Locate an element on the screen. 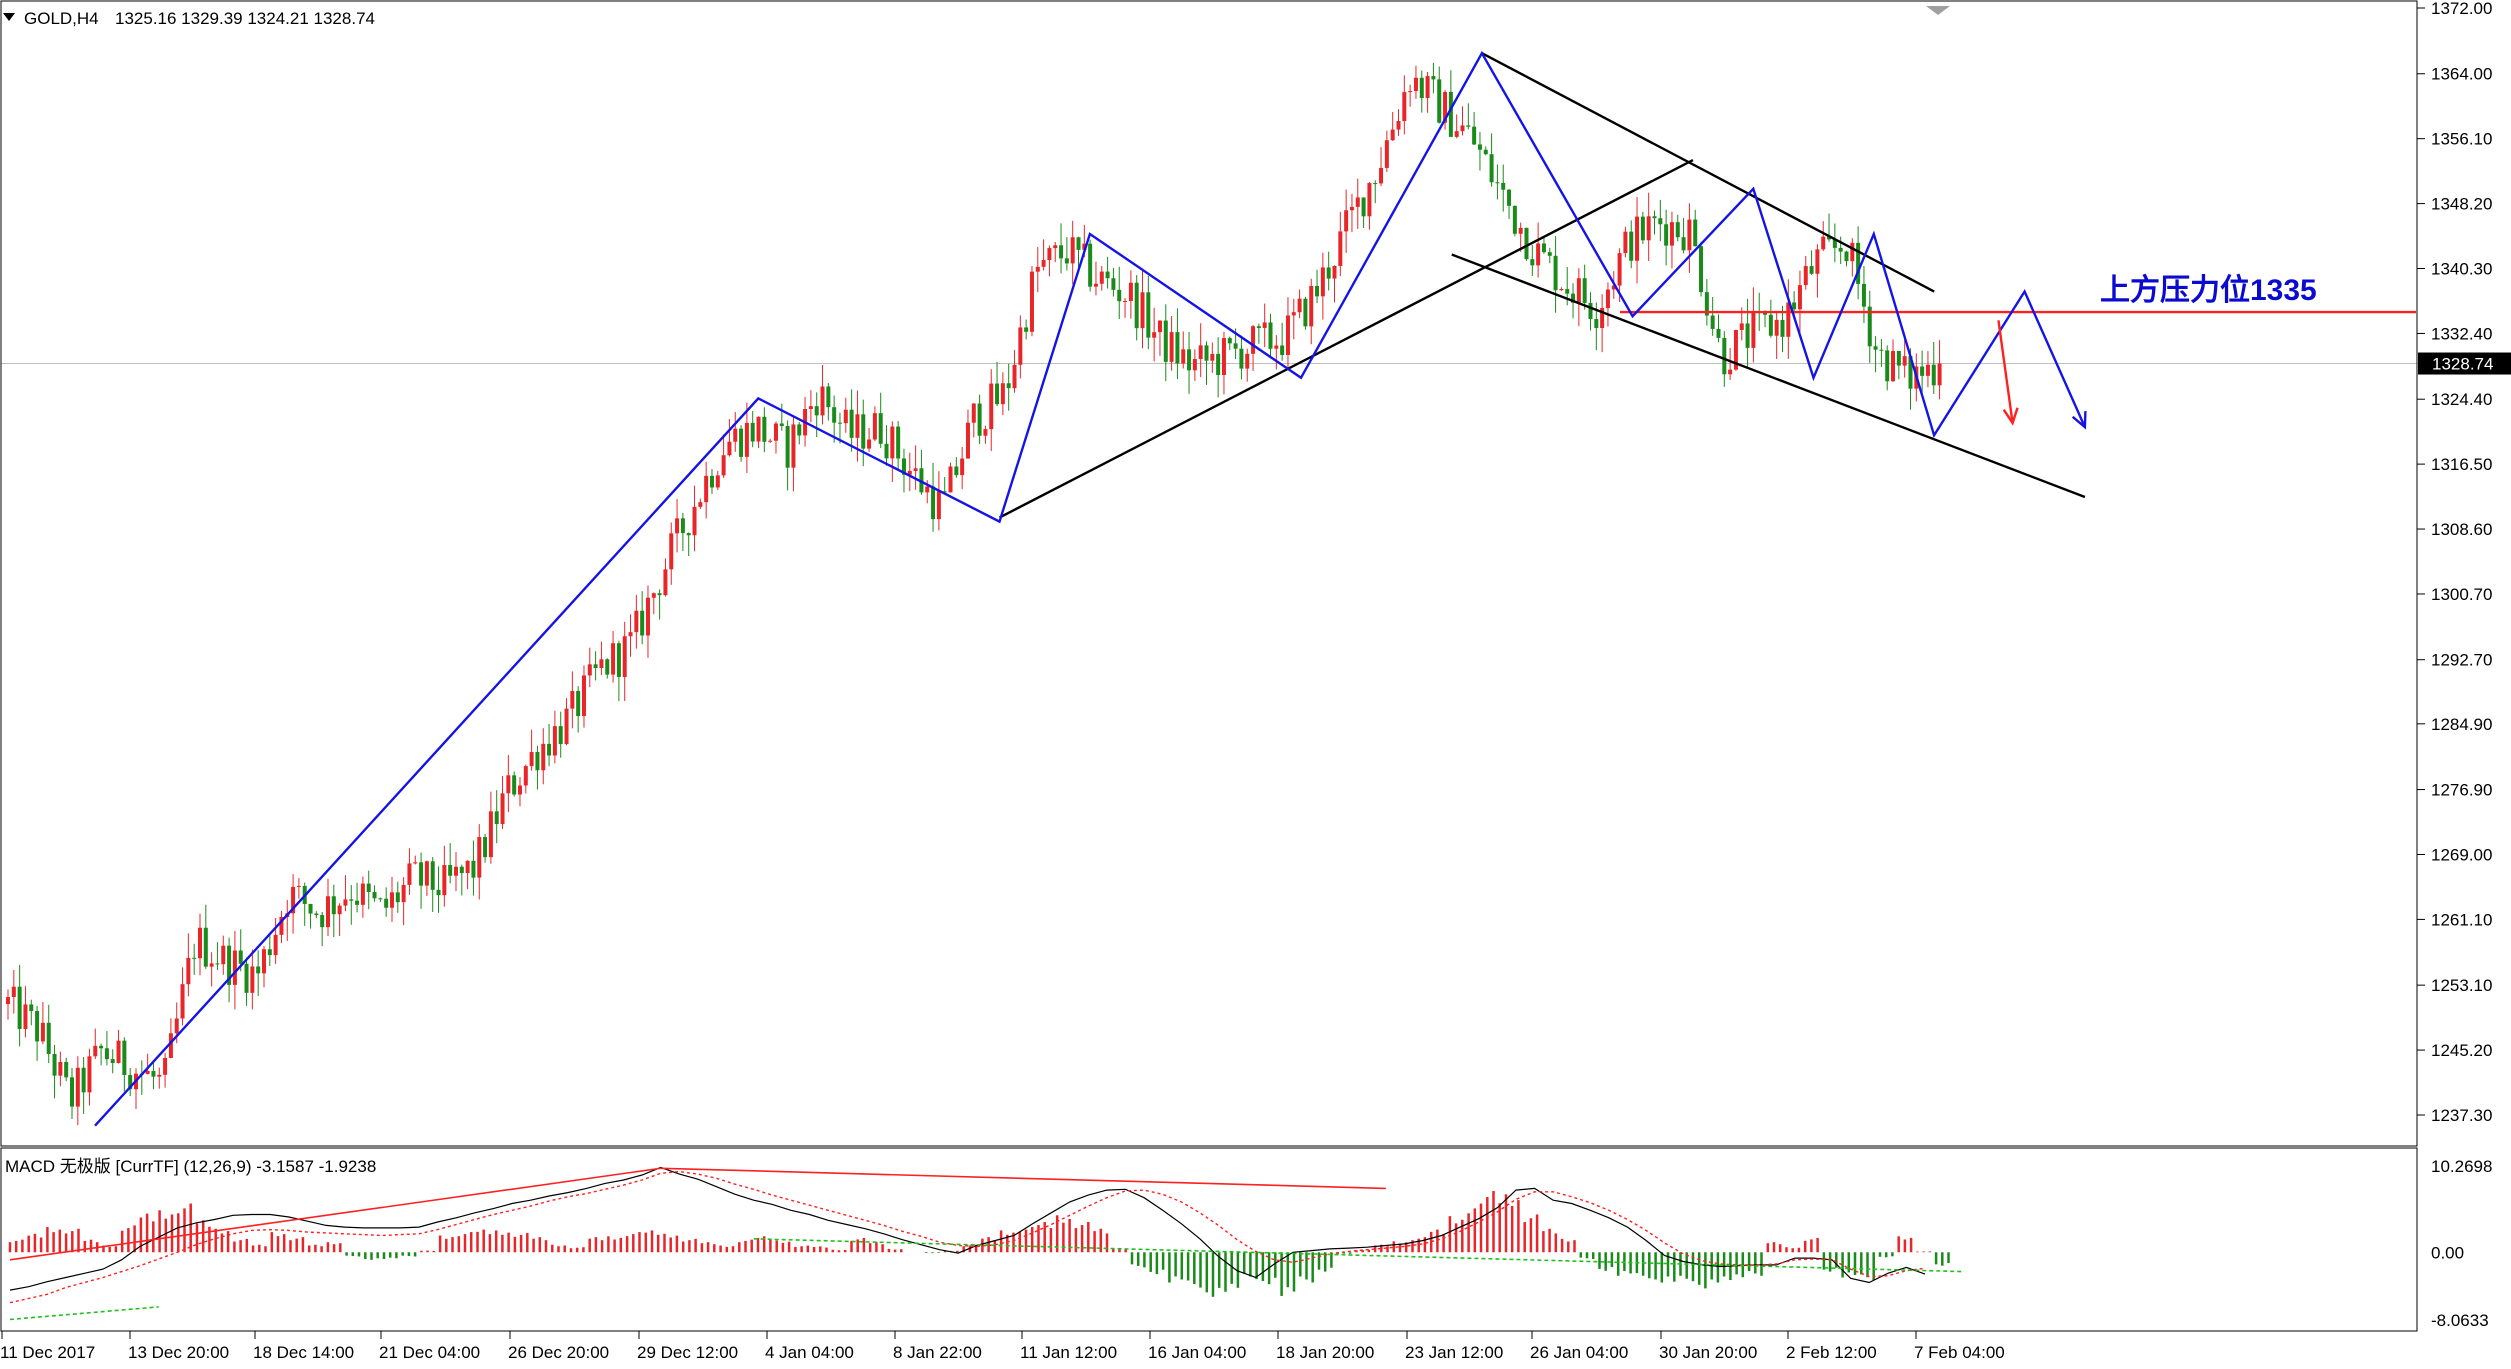 This screenshot has height=1369, width=2511. y-tick-label: 1284.90 is located at coordinates (2461, 724).